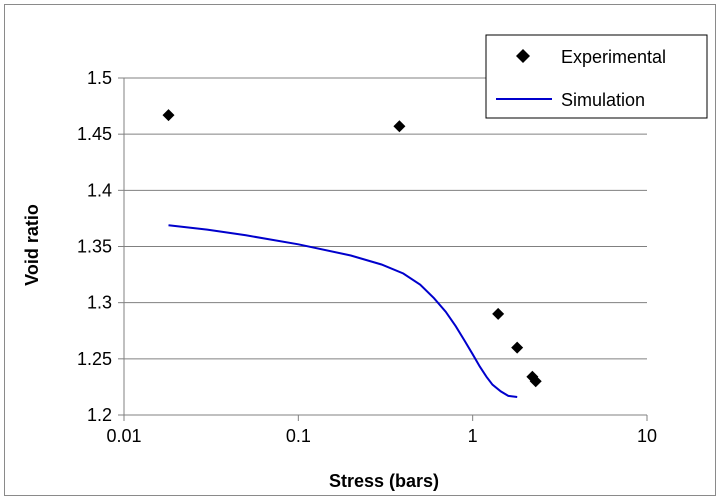  I want to click on y-tick-label: 1.3, so click(99, 303).